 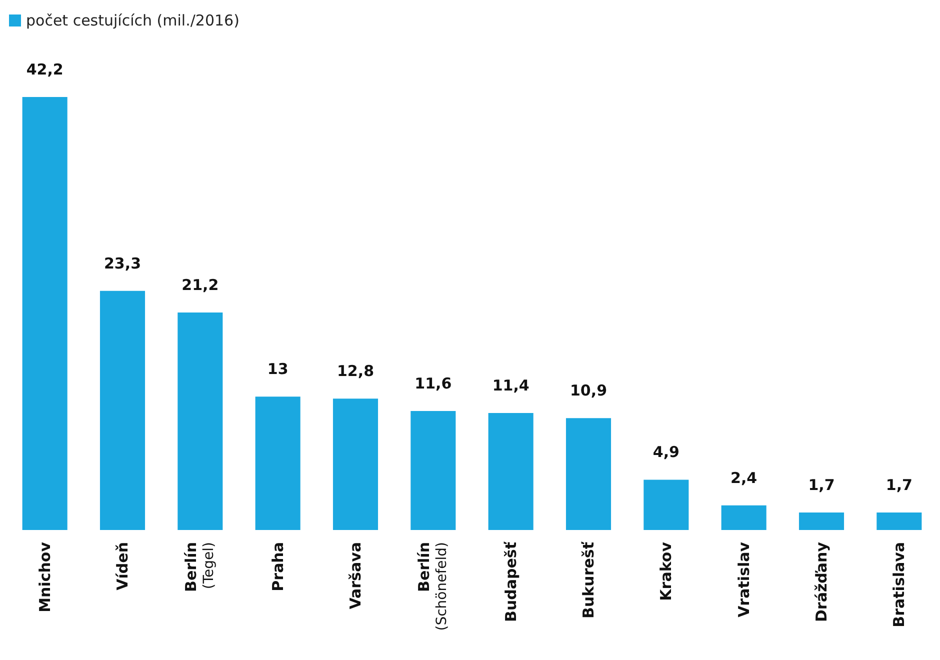 I want to click on x-tick-label: Mnichov, so click(x=45, y=577).